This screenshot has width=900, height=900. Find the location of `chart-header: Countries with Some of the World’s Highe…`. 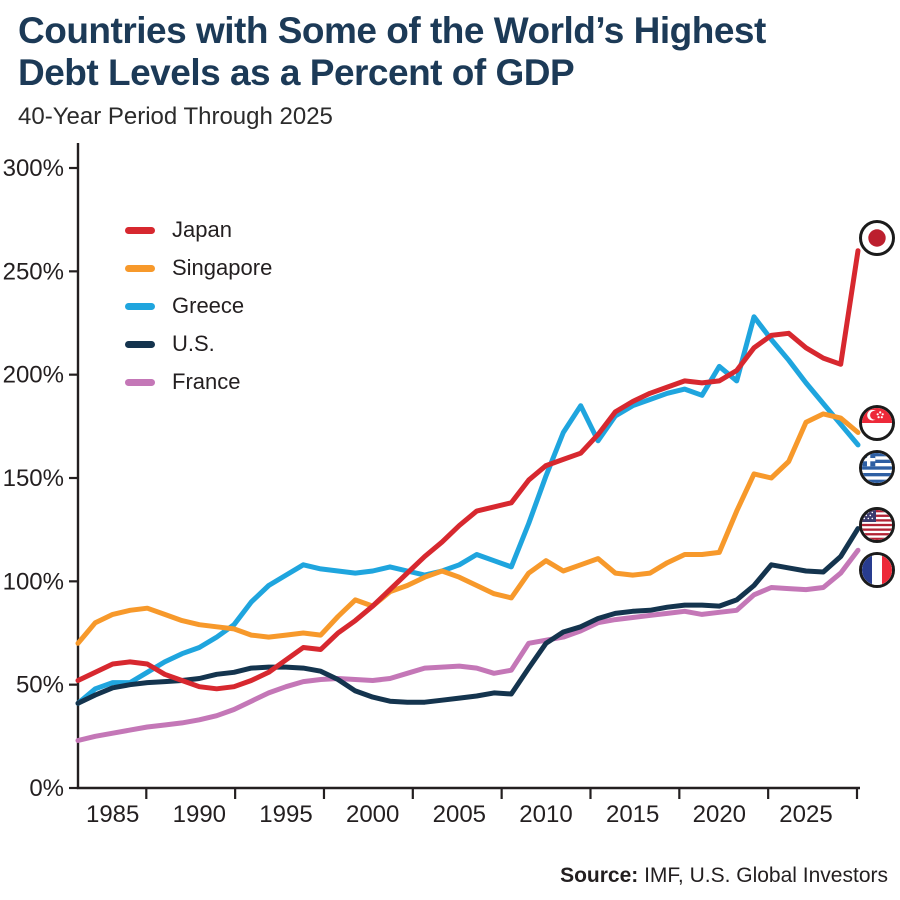

chart-header: Countries with Some of the World’s Highe… is located at coordinates (392, 70).